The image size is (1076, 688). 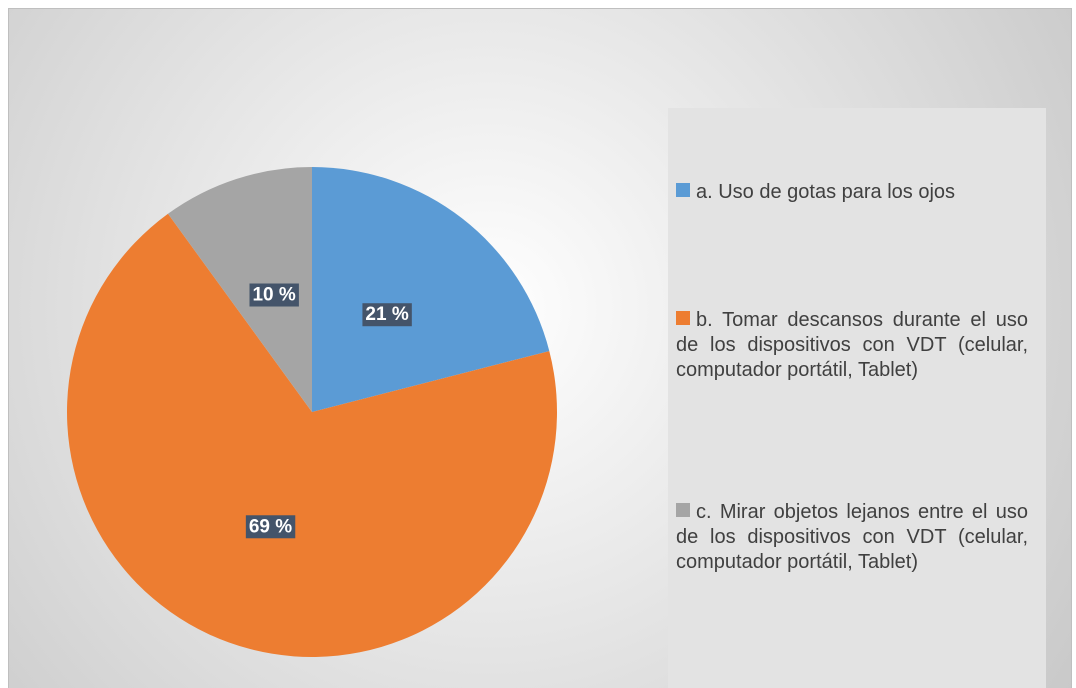 I want to click on data-label-text: 69 %, so click(x=270, y=526).